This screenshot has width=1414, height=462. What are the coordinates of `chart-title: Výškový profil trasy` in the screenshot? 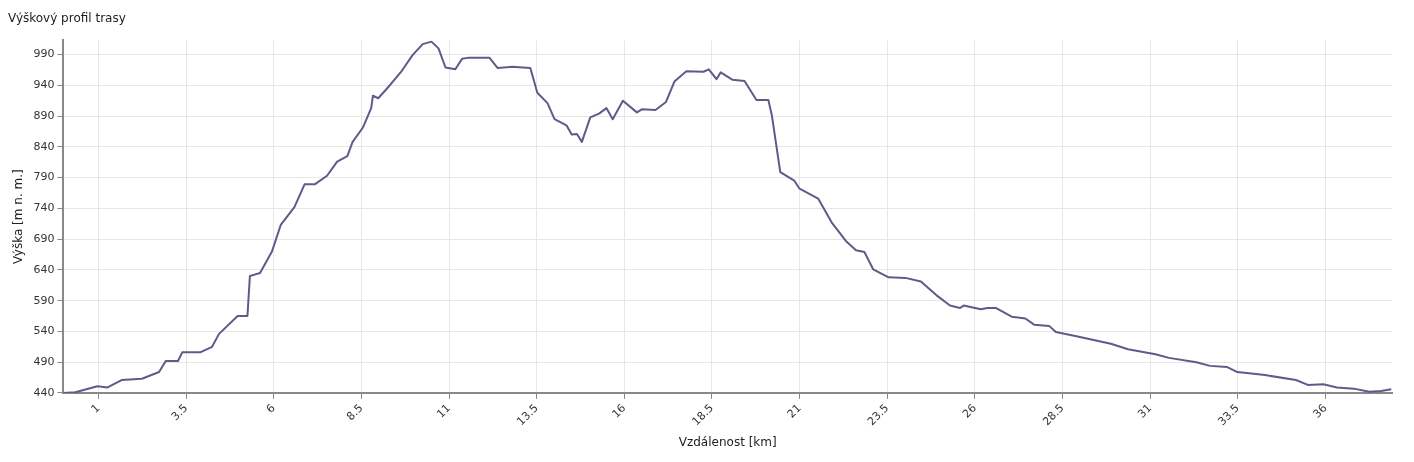 It's located at (67, 18).